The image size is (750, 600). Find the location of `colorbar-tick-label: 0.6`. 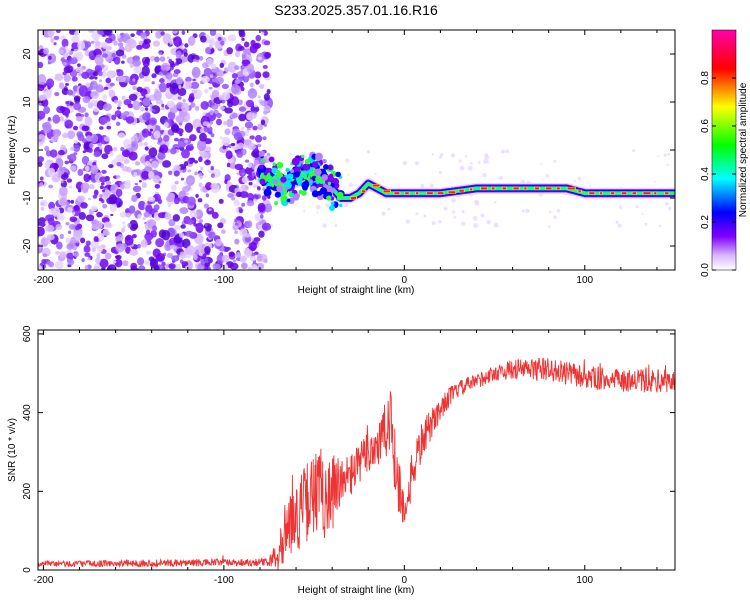

colorbar-tick-label: 0.6 is located at coordinates (705, 126).